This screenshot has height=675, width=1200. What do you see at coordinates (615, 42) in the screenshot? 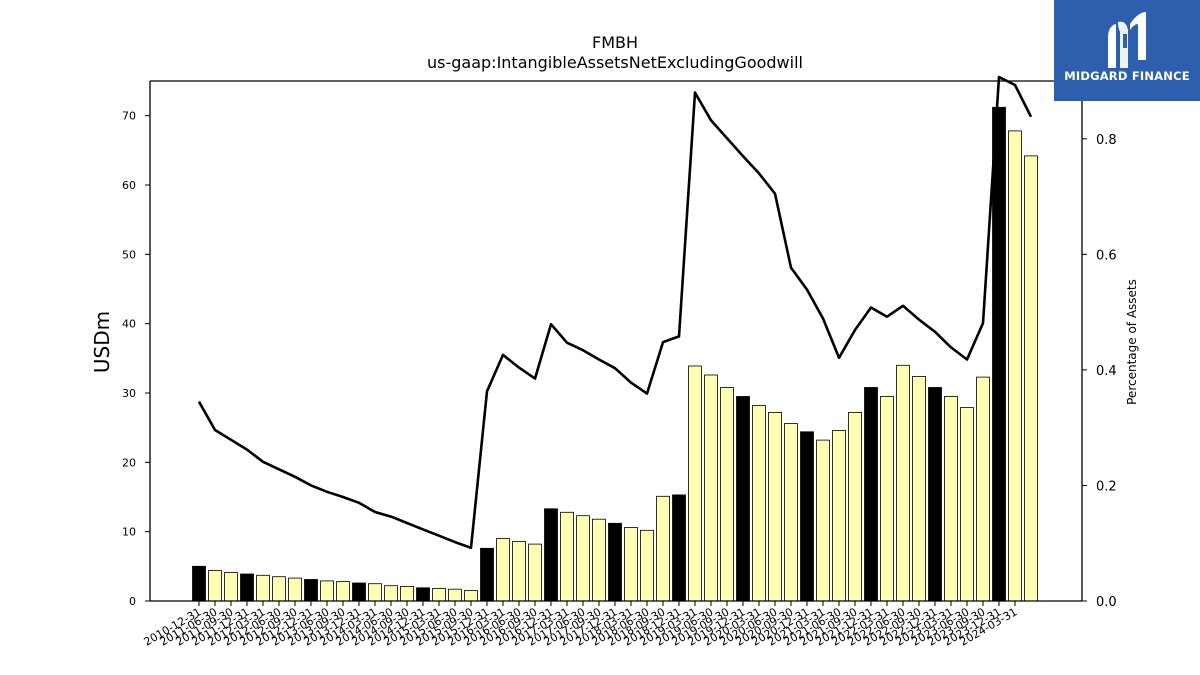
I see `chart-title: FMBH` at bounding box center [615, 42].